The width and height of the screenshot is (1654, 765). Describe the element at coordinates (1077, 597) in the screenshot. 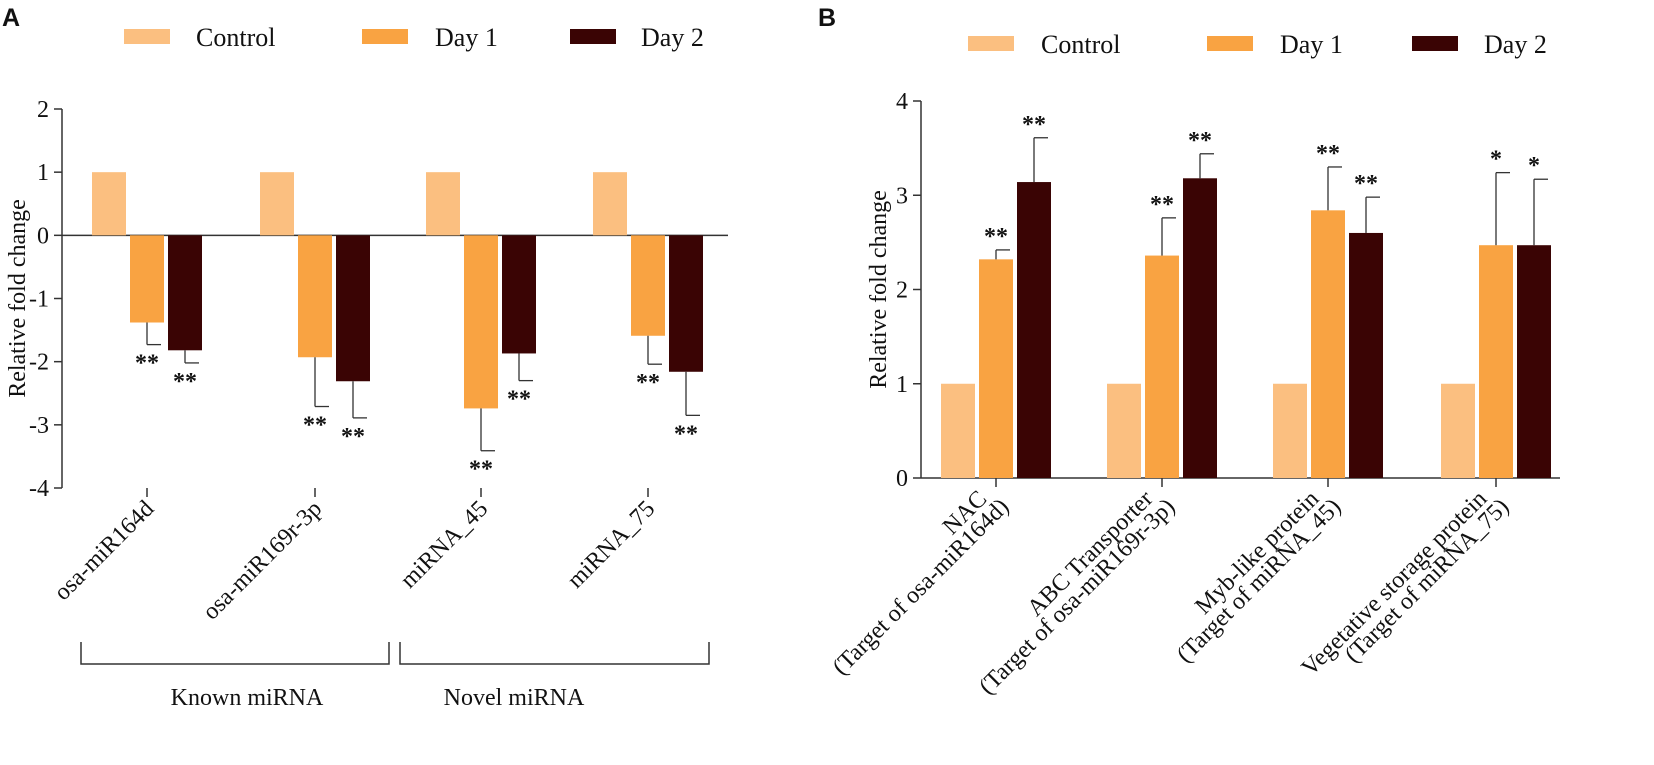

I see `x-category-sublabel: (Target of osa-miR169r-3p)` at that location.